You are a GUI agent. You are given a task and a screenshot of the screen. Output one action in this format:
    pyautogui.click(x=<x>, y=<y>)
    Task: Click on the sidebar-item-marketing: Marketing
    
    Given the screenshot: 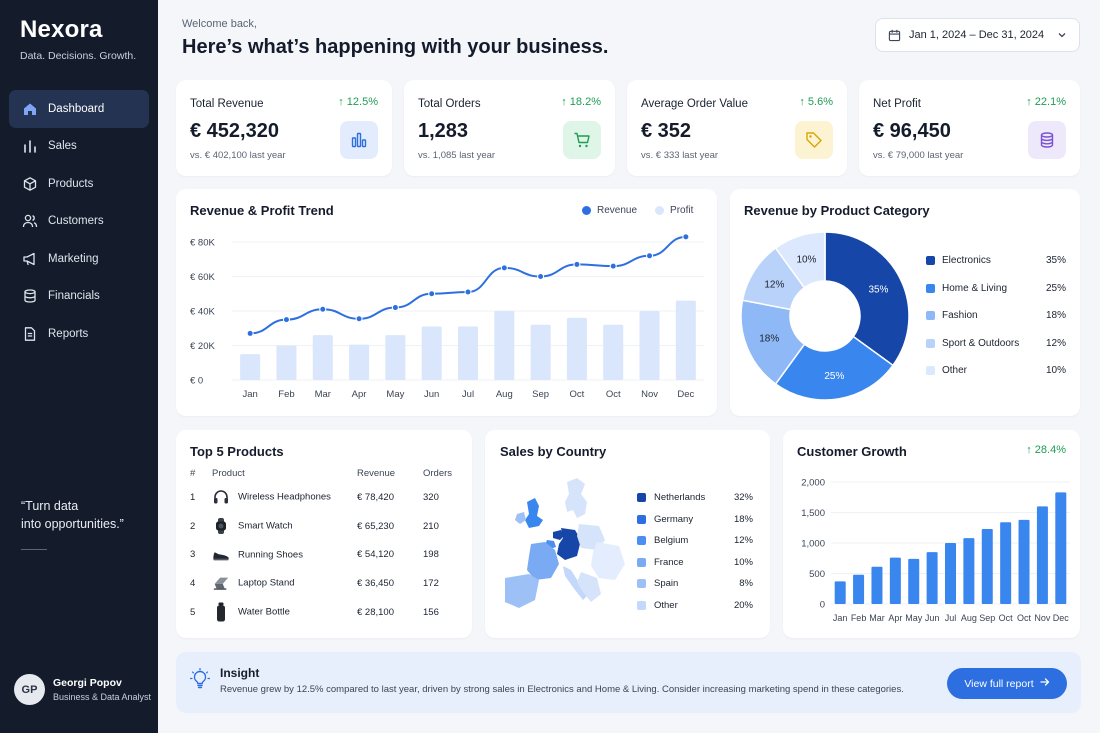 What is the action you would take?
    pyautogui.click(x=79, y=259)
    